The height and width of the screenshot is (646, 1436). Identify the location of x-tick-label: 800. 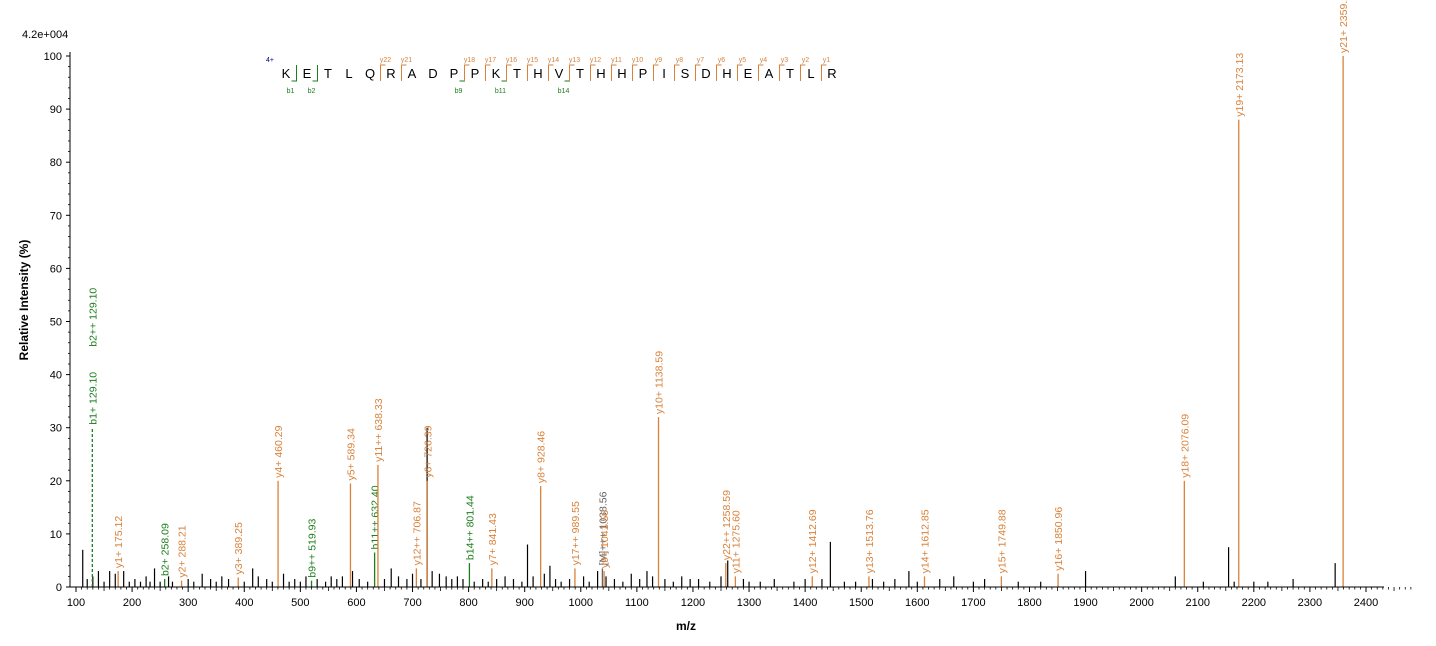
(468, 603).